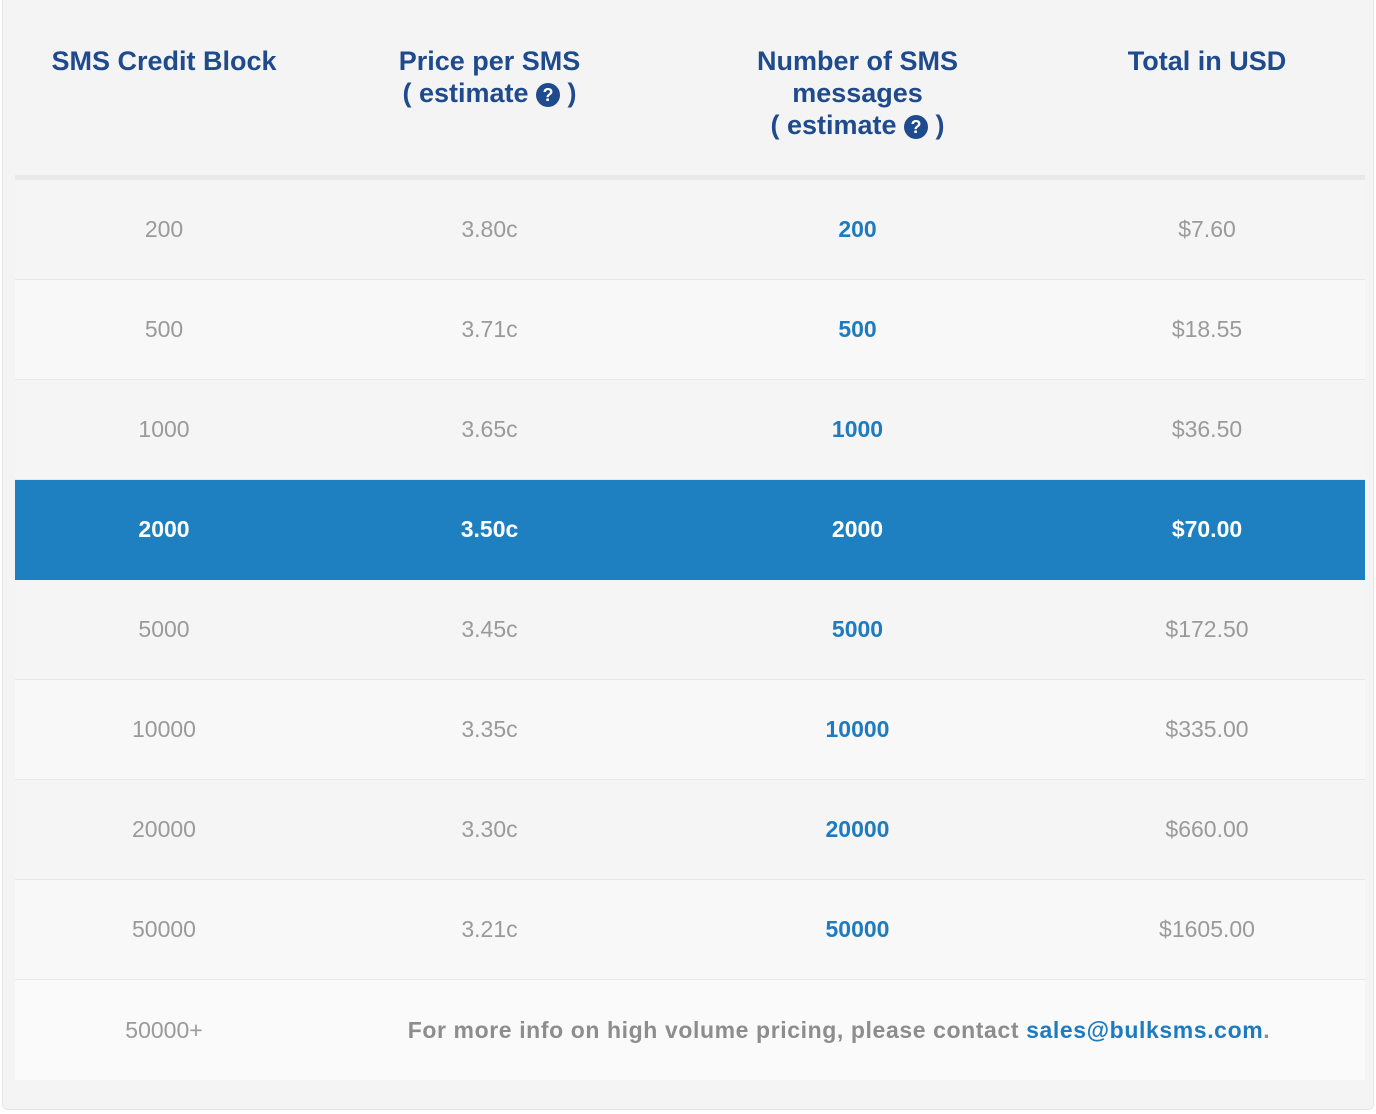 The width and height of the screenshot is (1376, 1114). What do you see at coordinates (164, 529) in the screenshot?
I see `cell-credit-block: 2000` at bounding box center [164, 529].